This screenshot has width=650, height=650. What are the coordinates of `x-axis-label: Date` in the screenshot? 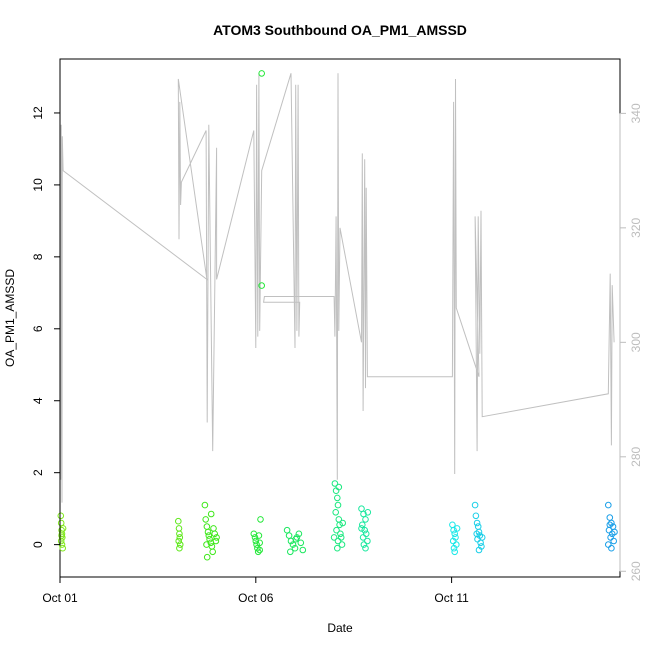 It's located at (340, 628).